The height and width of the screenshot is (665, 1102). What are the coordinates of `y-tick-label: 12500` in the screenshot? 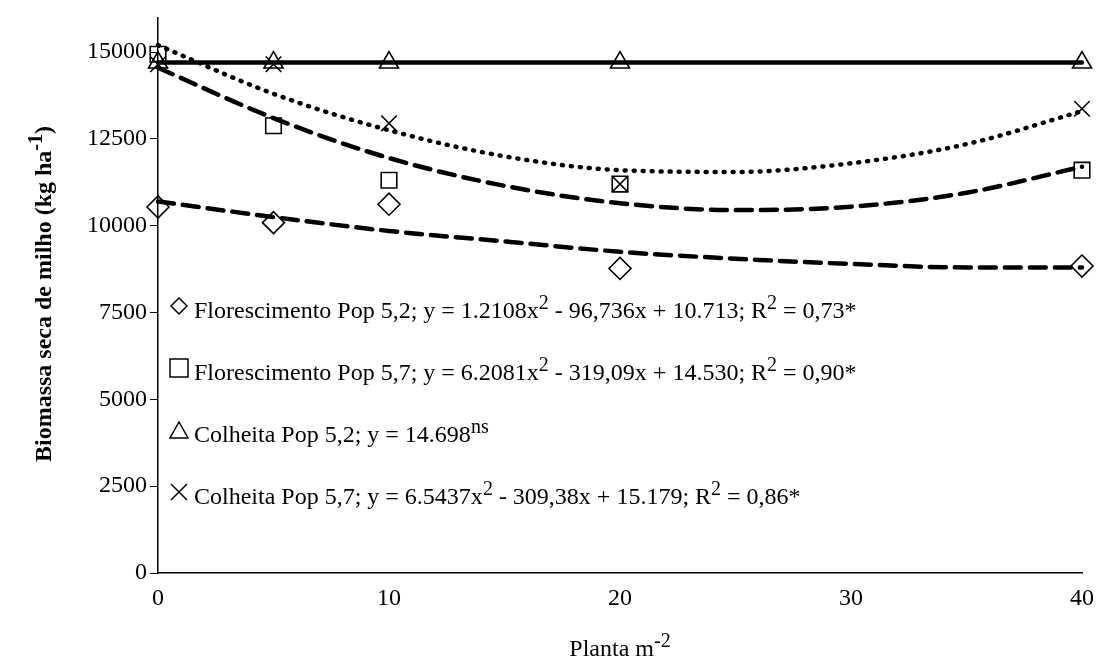 It's located at (117, 137).